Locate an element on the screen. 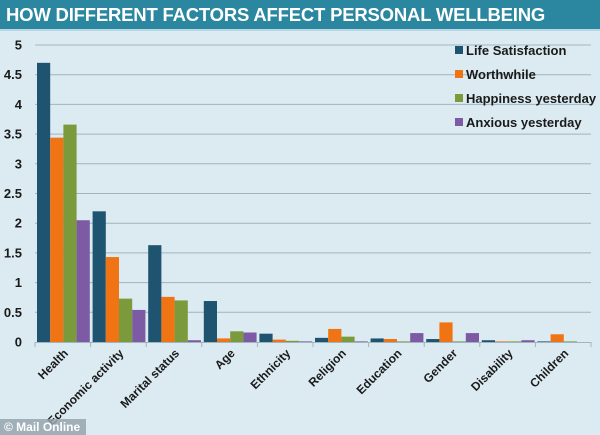  y-tick-label: 1 is located at coordinates (18, 282).